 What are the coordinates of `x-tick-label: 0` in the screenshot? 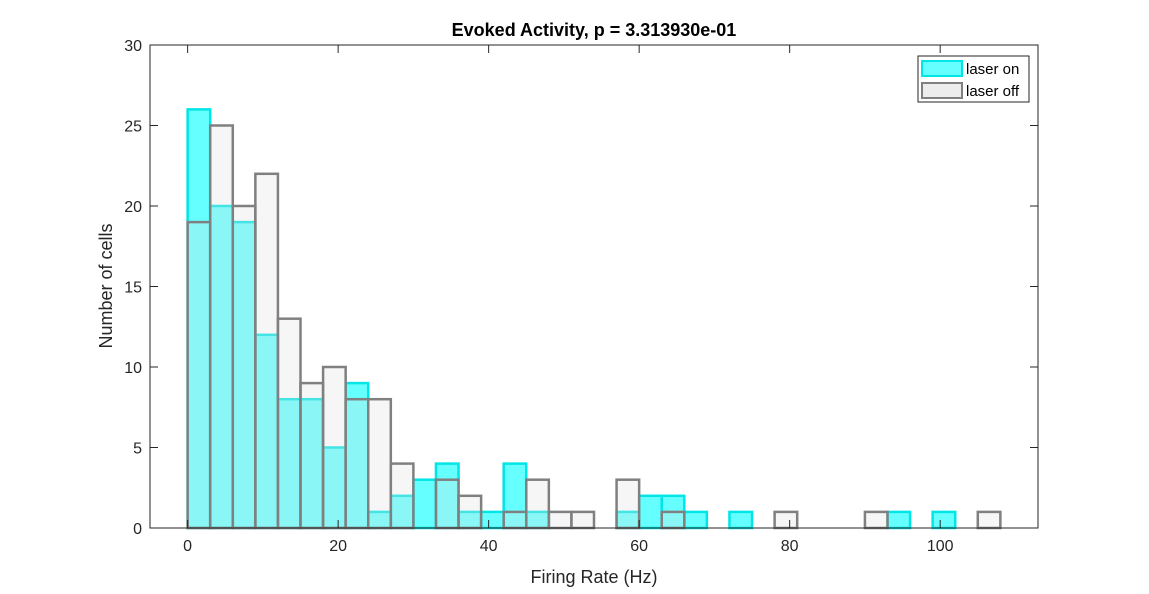 It's located at (187, 546).